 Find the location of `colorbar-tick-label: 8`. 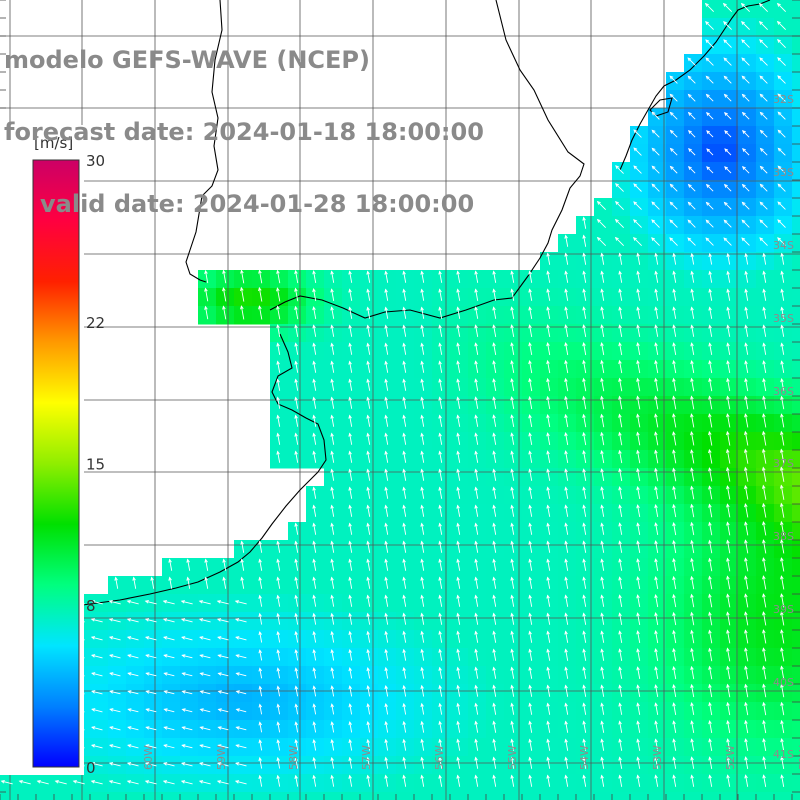

colorbar-tick-label: 8 is located at coordinates (91, 606).